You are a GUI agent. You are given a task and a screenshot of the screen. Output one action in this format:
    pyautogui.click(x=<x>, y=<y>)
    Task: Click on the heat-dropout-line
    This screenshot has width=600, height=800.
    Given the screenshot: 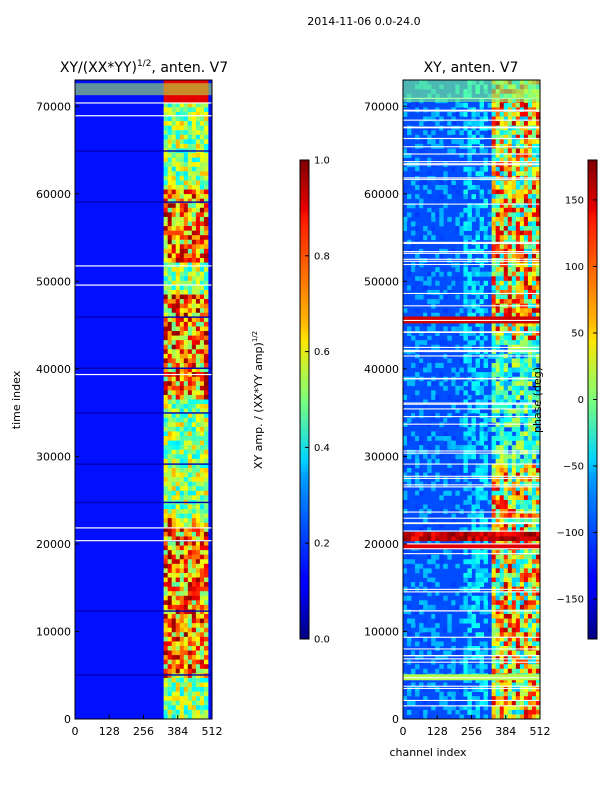 What is the action you would take?
    pyautogui.click(x=143, y=464)
    